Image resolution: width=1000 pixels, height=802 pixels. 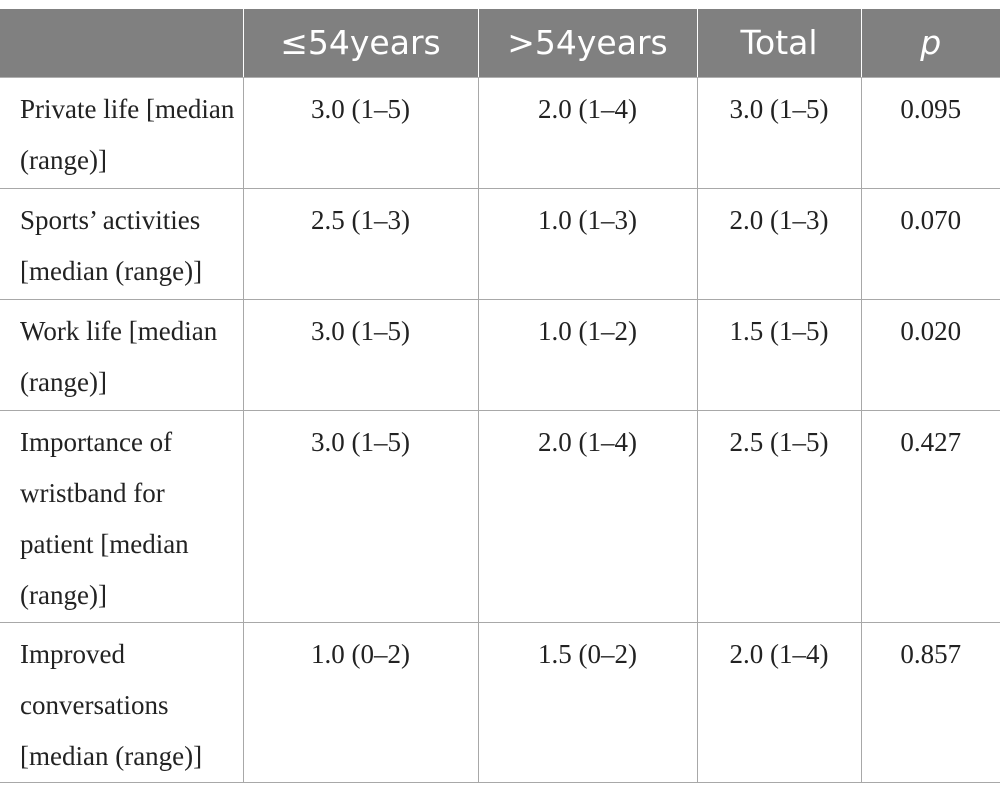 I want to click on cell-total: 2.0 (1–3), so click(x=778, y=244).